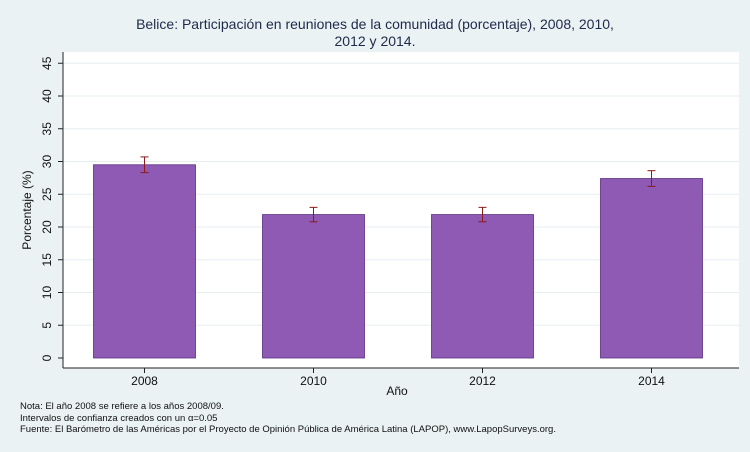 This screenshot has width=750, height=452. Describe the element at coordinates (313, 286) in the screenshot. I see `bar-2010` at that location.